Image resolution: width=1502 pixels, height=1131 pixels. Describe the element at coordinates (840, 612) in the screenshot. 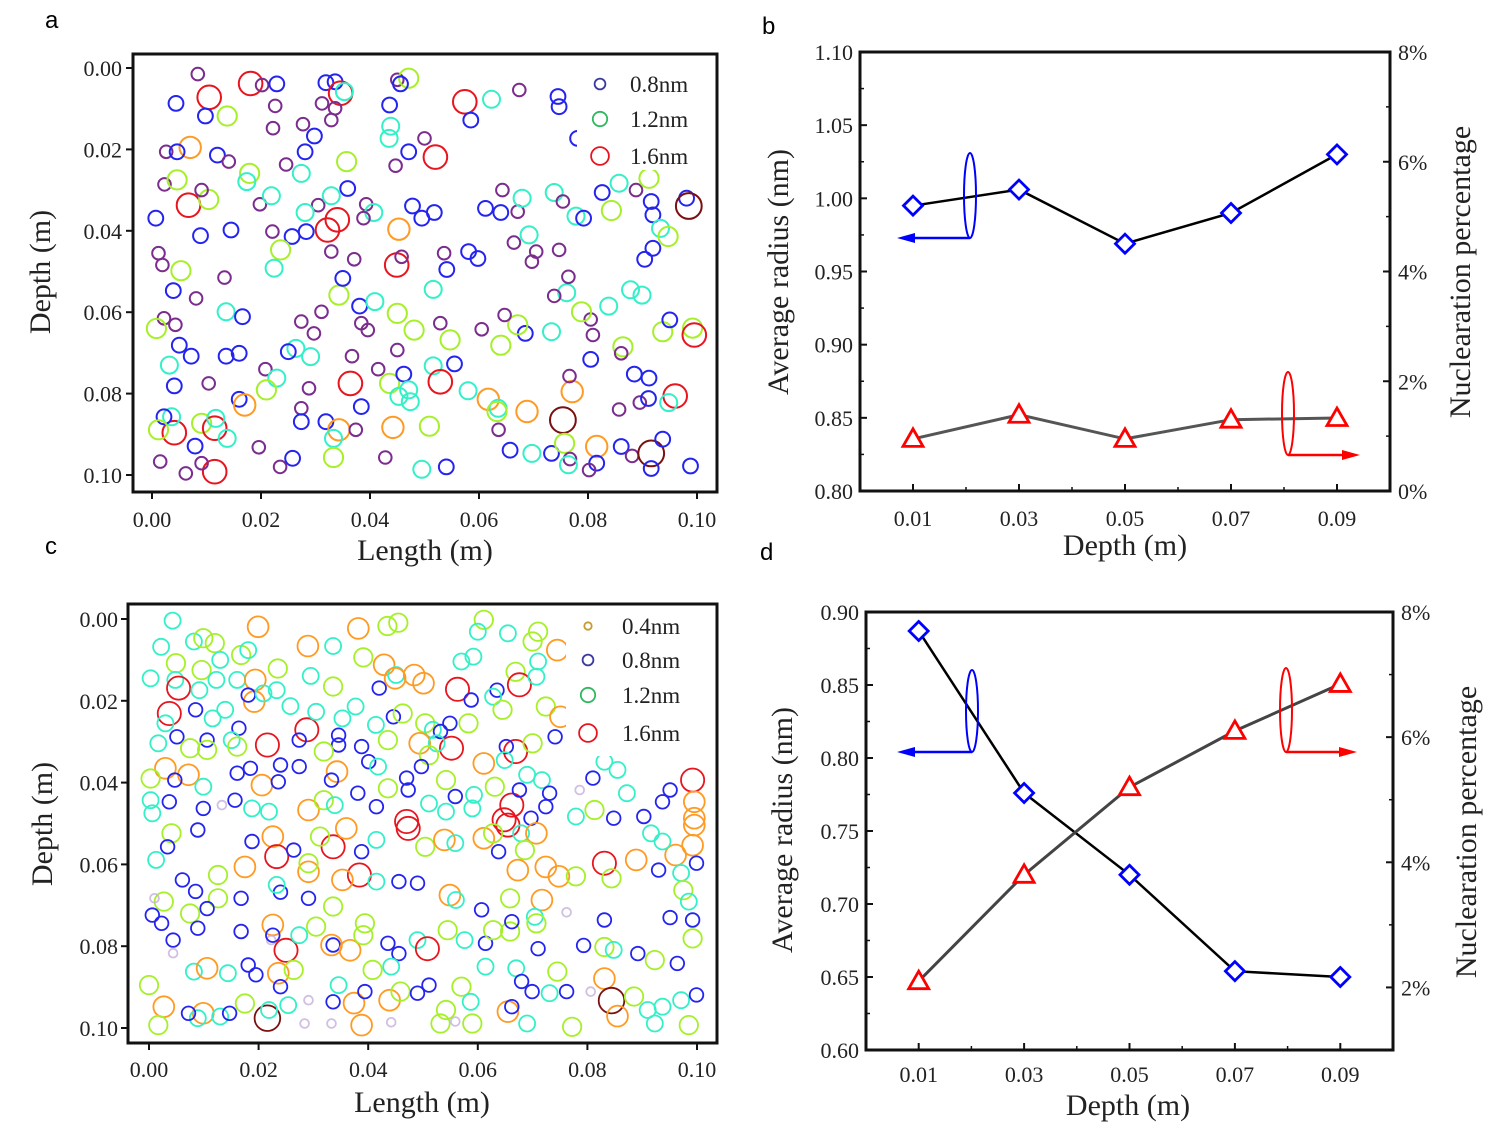

I see `y-tick-label: 0.90` at that location.